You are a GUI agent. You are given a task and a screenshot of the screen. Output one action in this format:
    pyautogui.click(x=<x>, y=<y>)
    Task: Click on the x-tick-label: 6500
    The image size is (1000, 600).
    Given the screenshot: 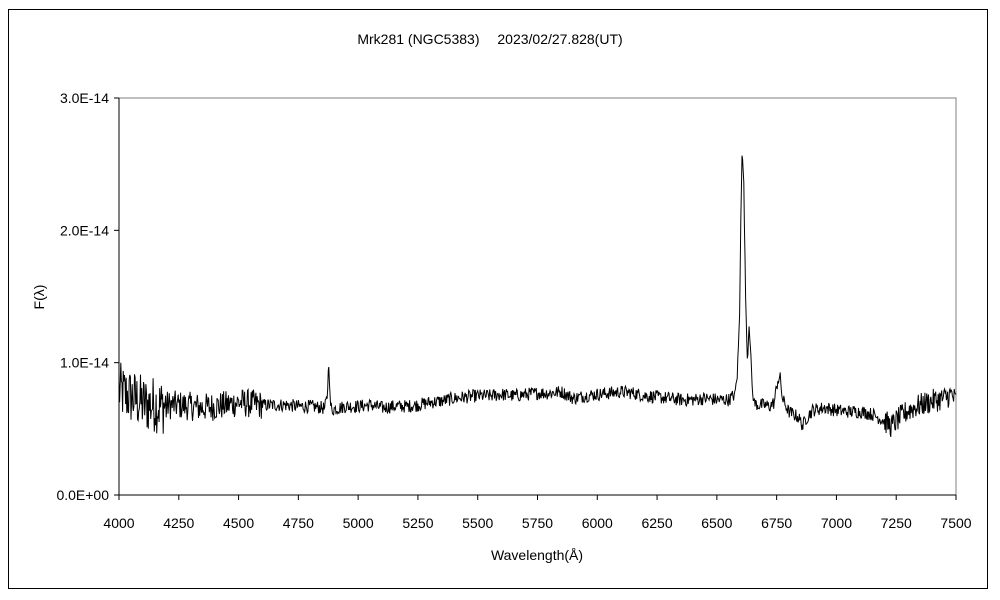 What is the action you would take?
    pyautogui.click(x=716, y=523)
    